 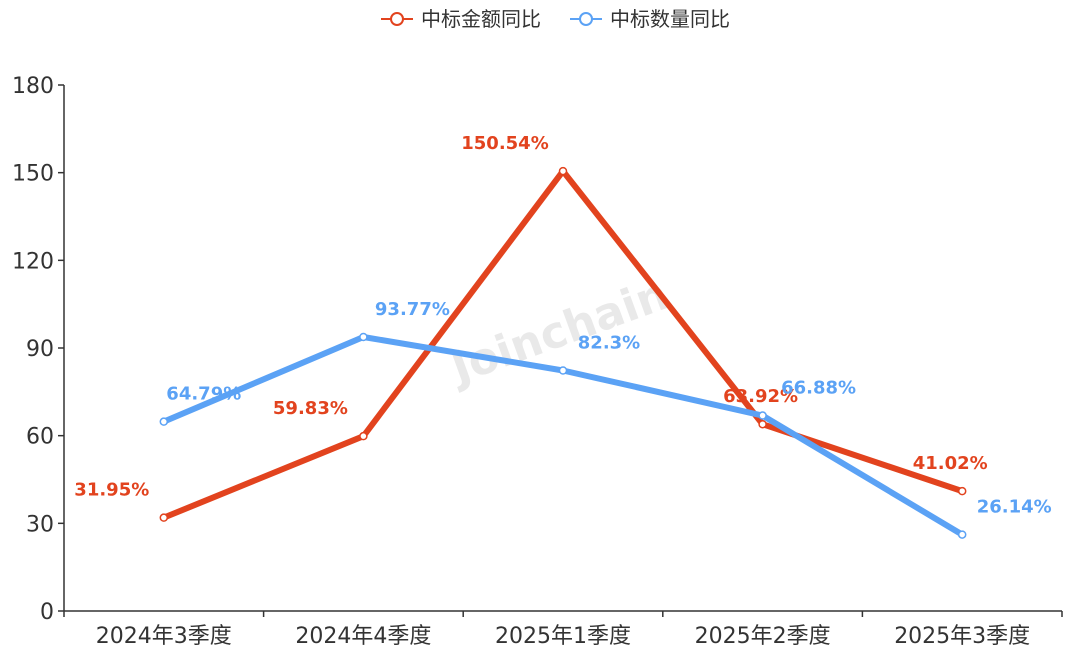 I want to click on x-tick-label: 2024年3季度, so click(x=164, y=636).